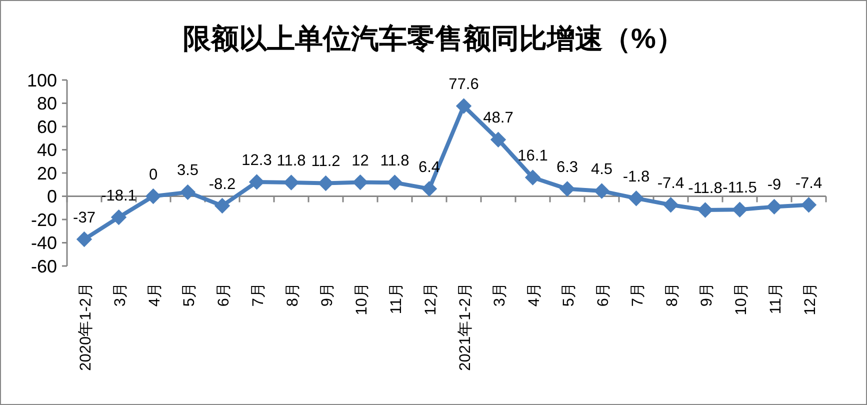  What do you see at coordinates (222, 184) in the screenshot?
I see `data-label: -8.2` at bounding box center [222, 184].